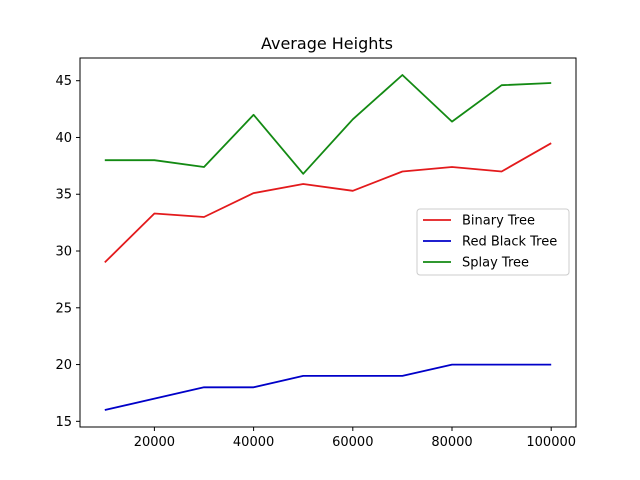  Describe the element at coordinates (327, 43) in the screenshot. I see `chart-title: Average Heights` at that location.